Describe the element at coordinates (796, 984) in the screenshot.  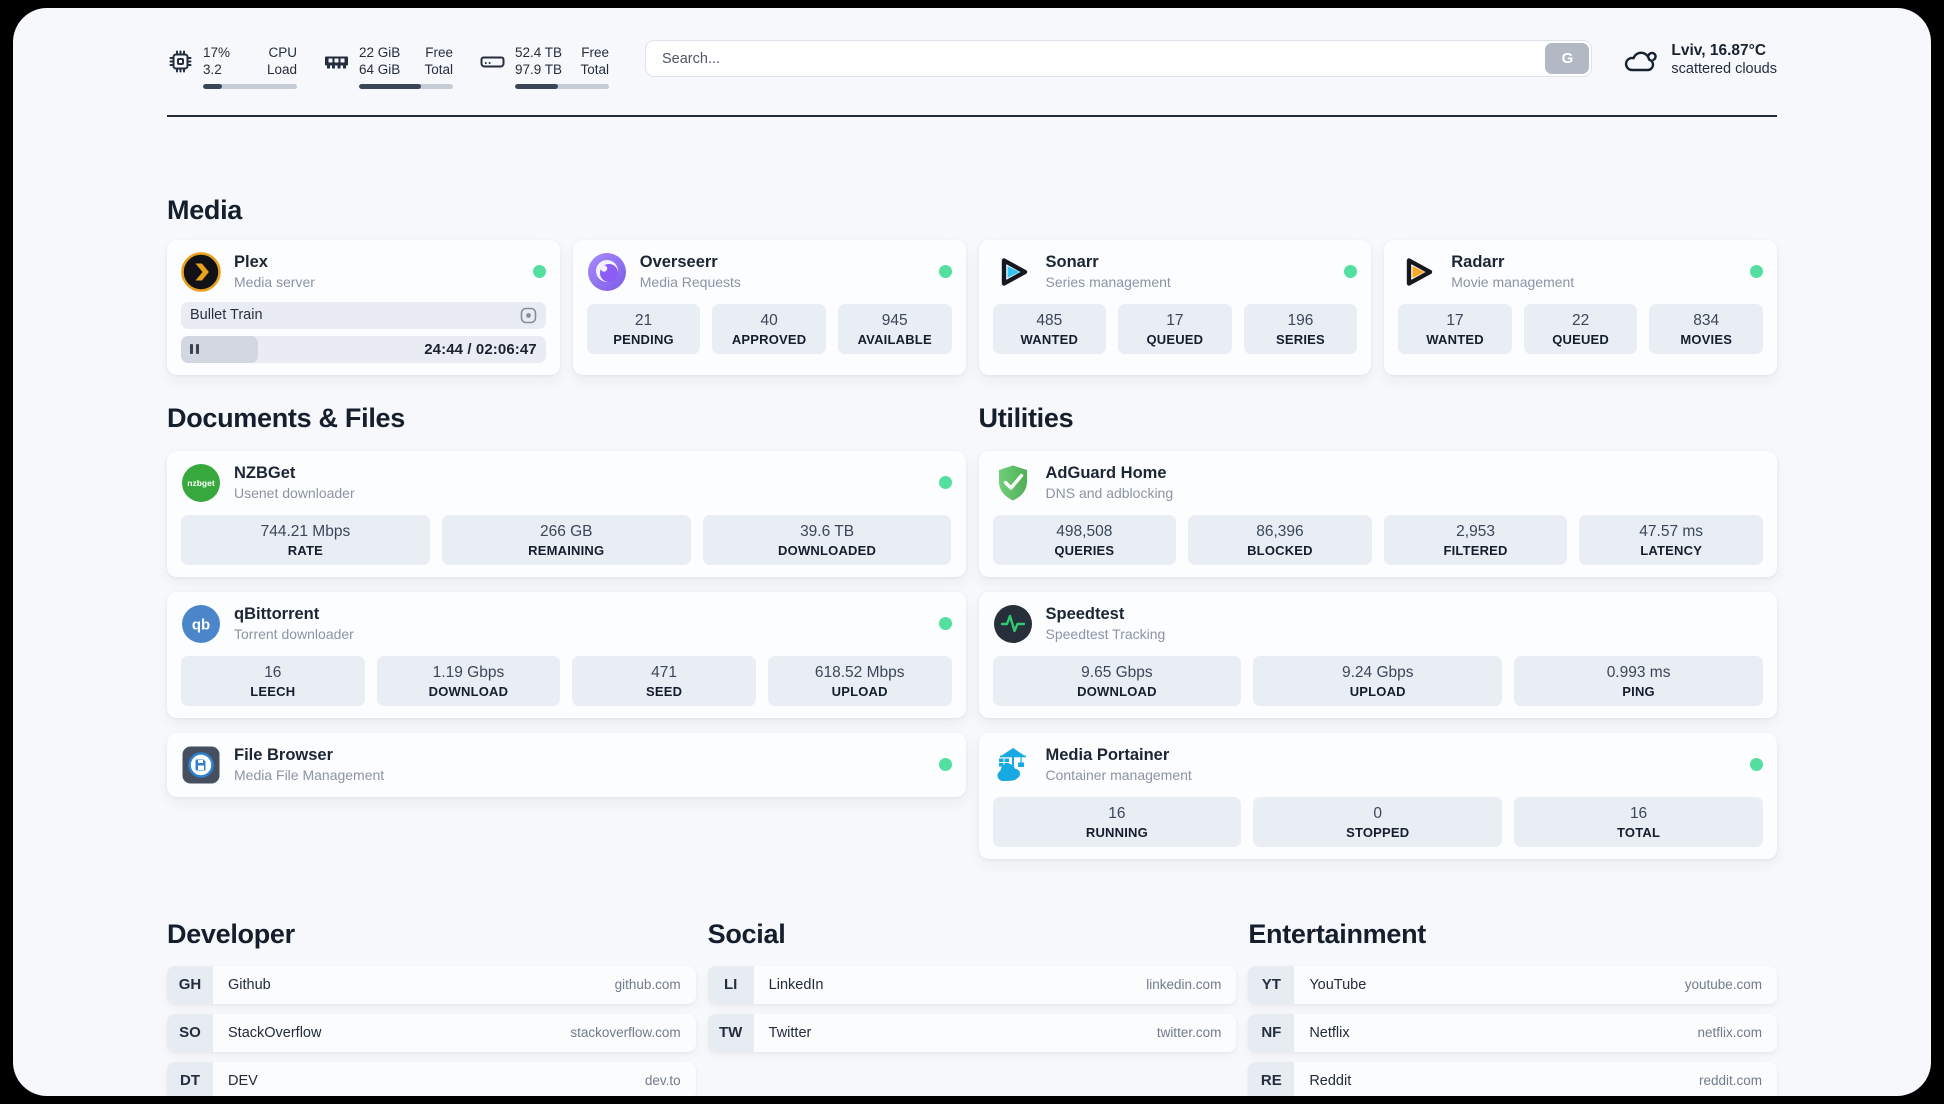
I see `bookmark-name: LinkedIn` at that location.